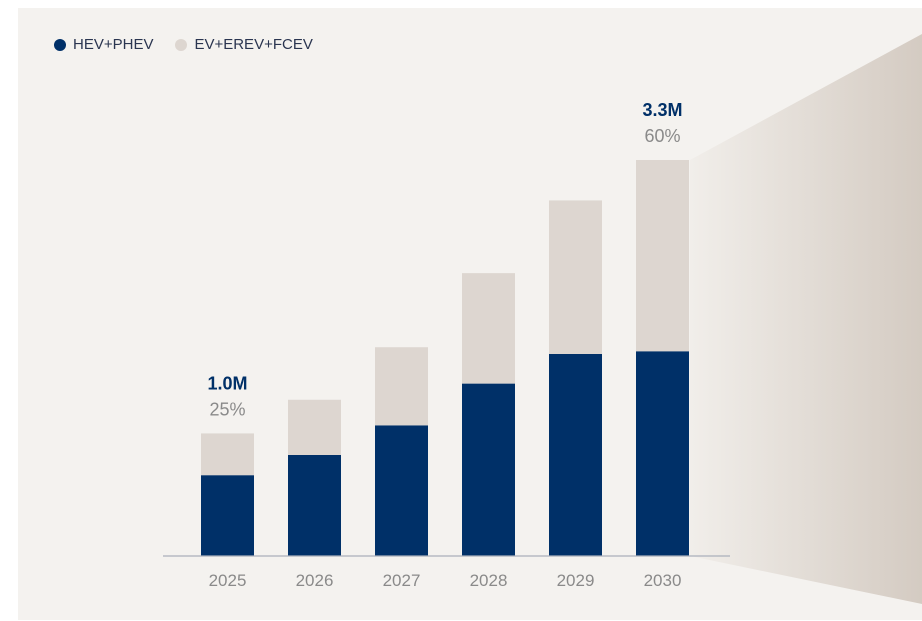  What do you see at coordinates (662, 110) in the screenshot?
I see `annotation-value-2030: 3.3M` at bounding box center [662, 110].